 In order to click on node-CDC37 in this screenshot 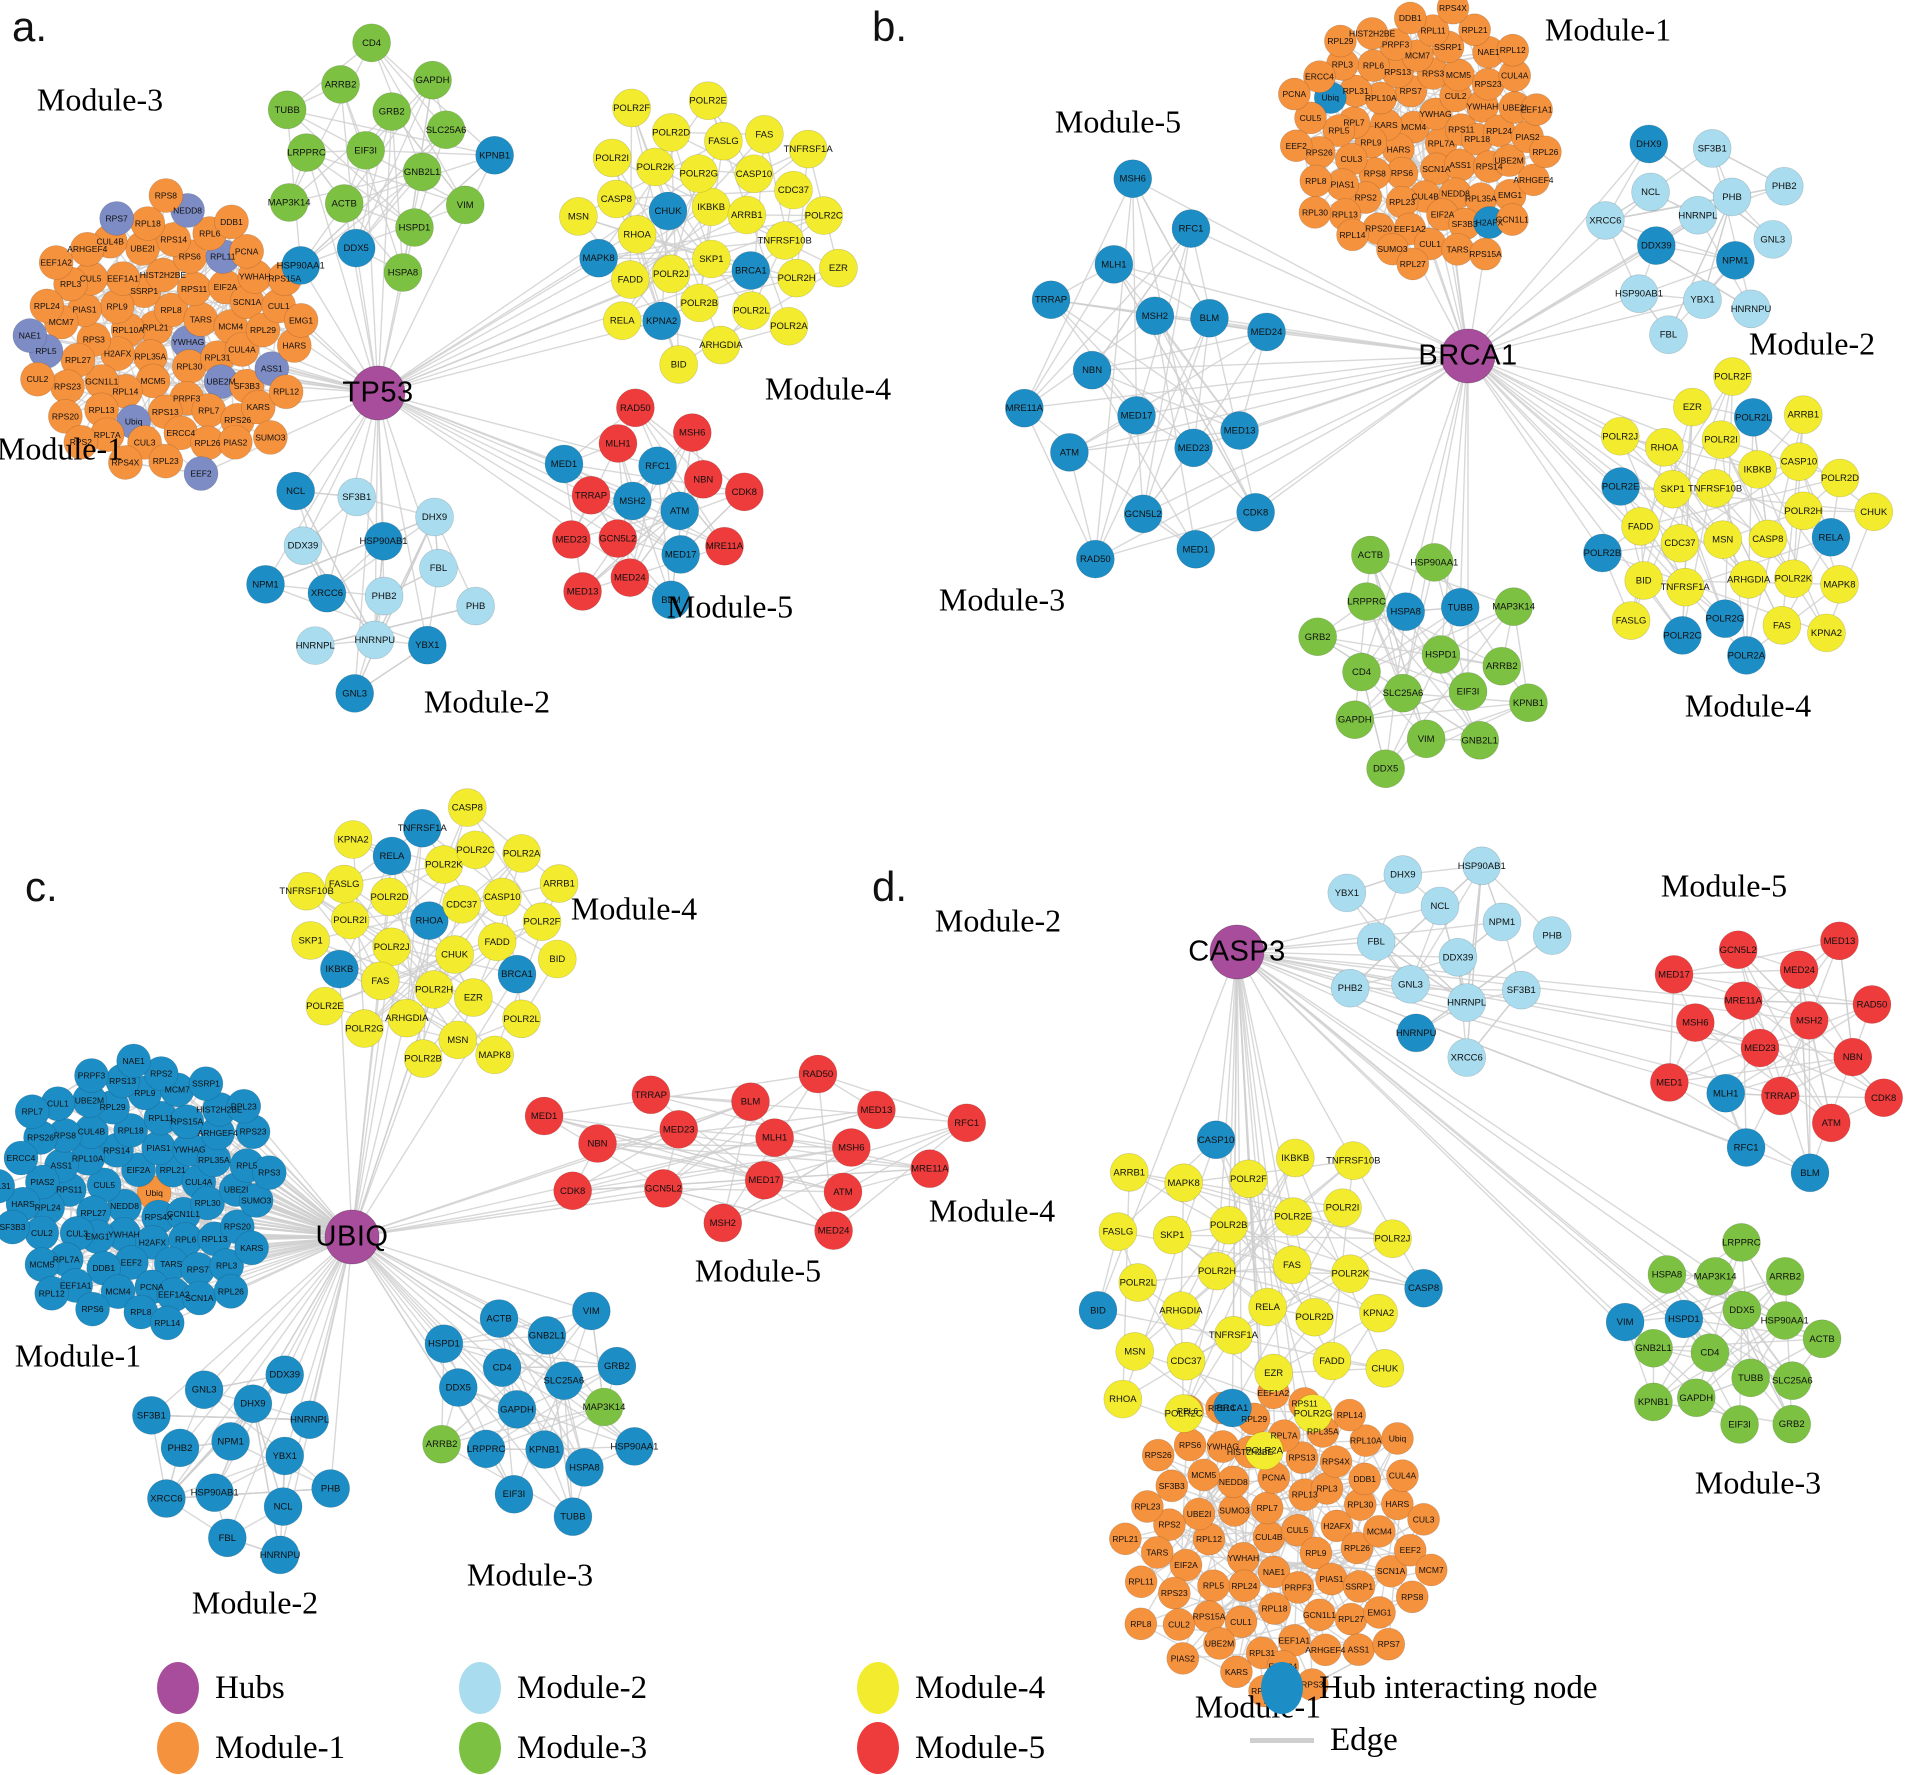, I will do `click(793, 190)`.